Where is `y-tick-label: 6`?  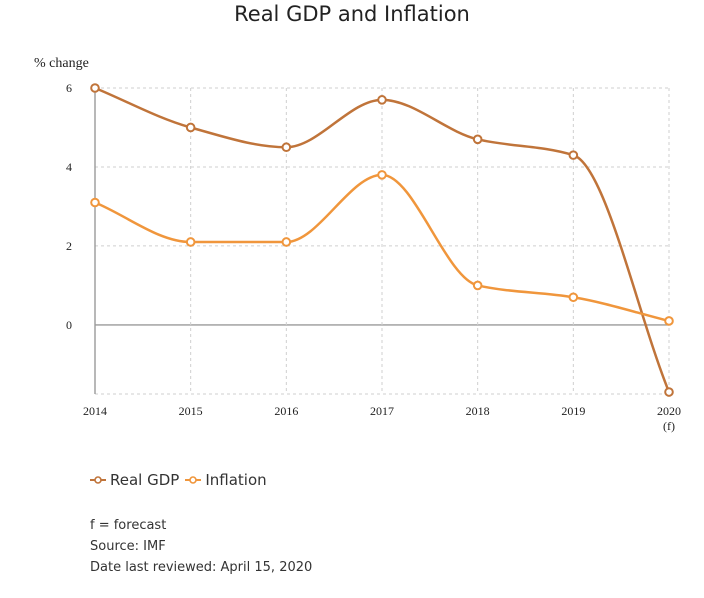 y-tick-label: 6 is located at coordinates (69, 88).